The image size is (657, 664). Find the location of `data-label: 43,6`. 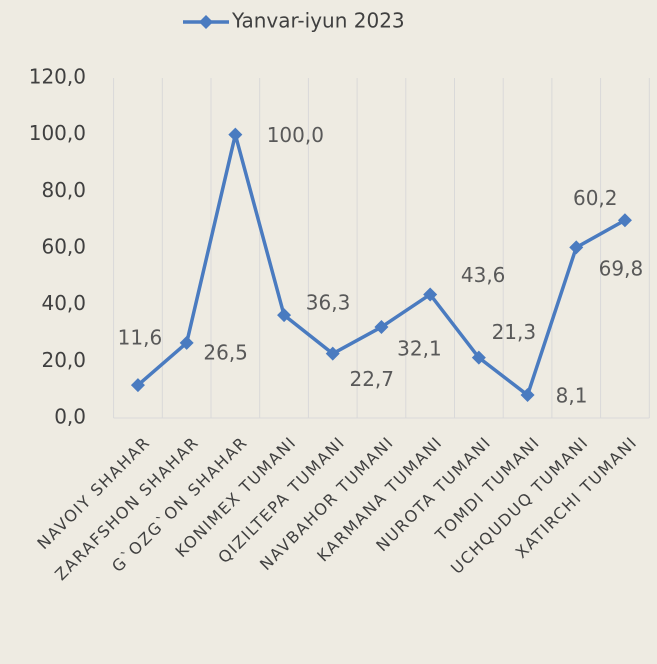

data-label: 43,6 is located at coordinates (483, 275).